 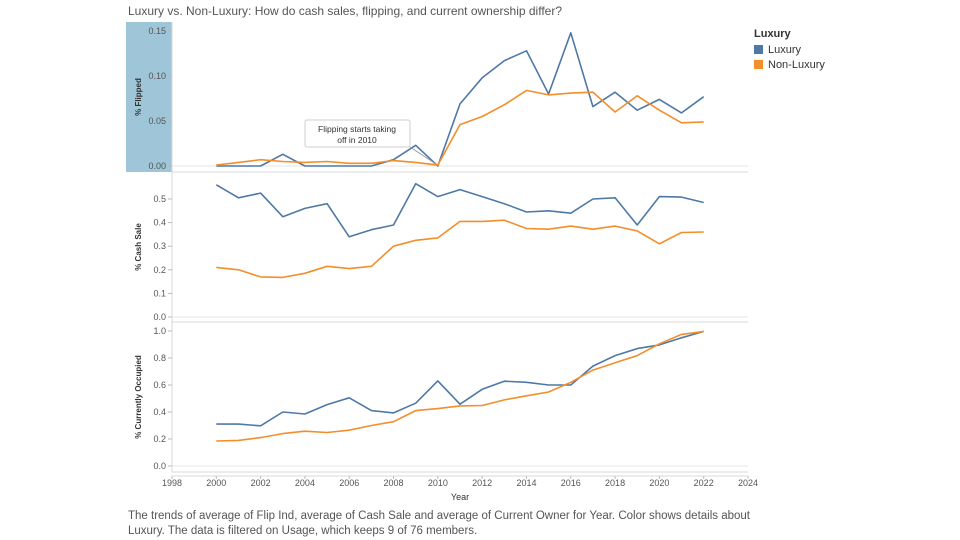 I want to click on x-tick-label: 2008, so click(x=394, y=483).